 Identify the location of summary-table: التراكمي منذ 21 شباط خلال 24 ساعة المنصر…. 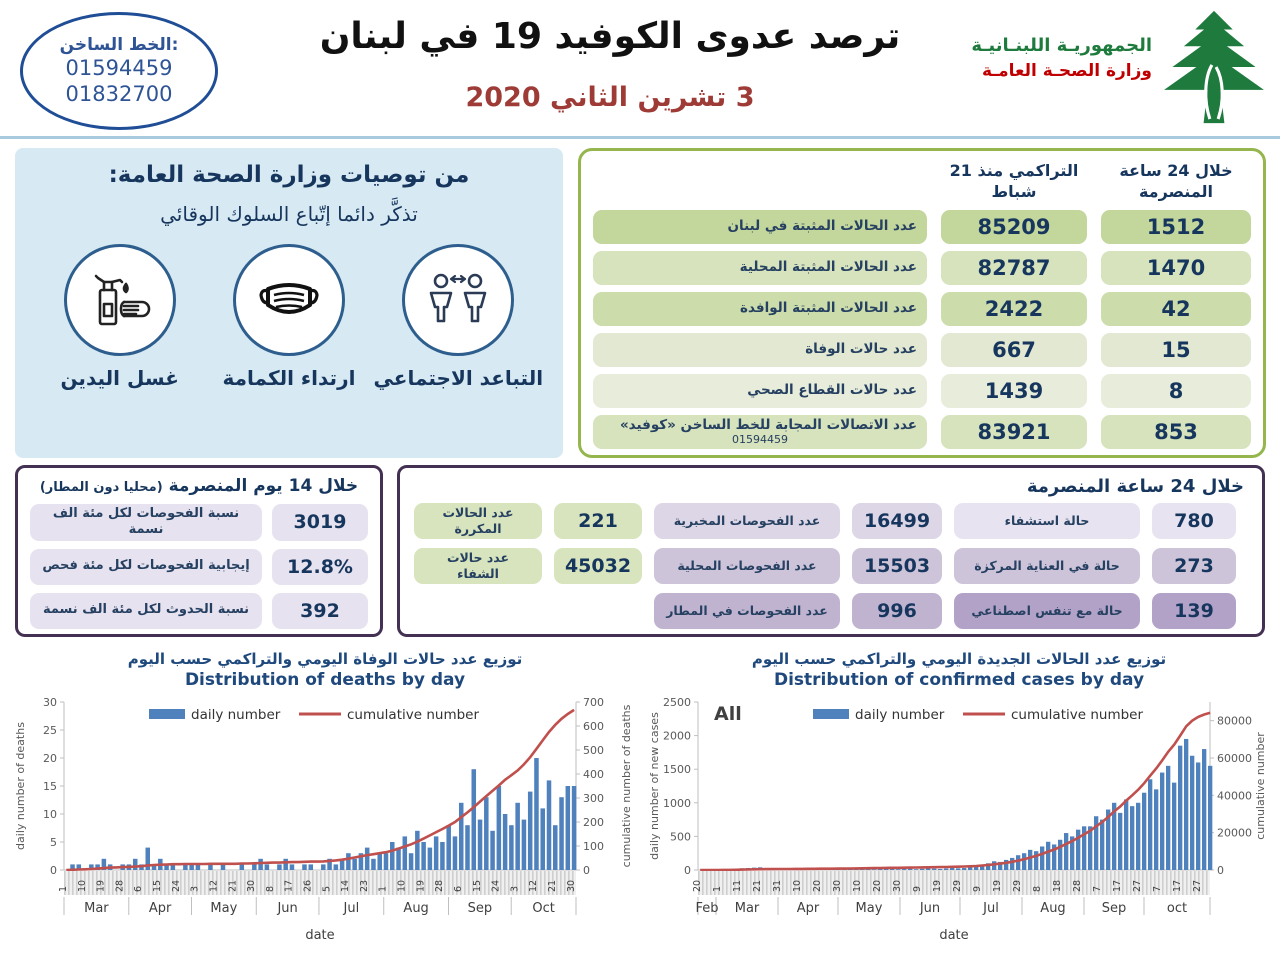
(922, 180).